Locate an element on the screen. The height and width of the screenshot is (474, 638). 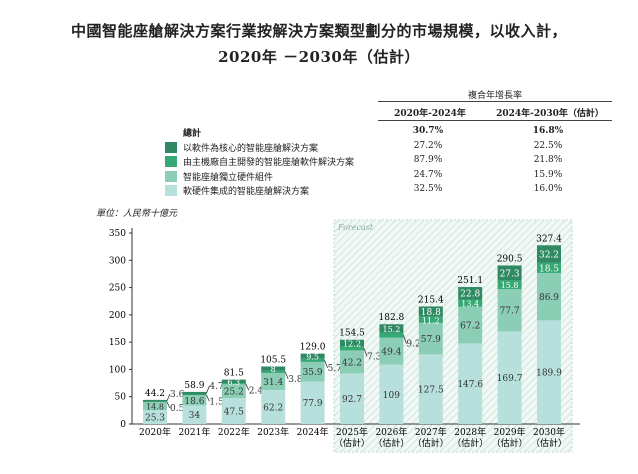
cagr-row: 總計 30.7% 16.8% is located at coordinates (395, 133).